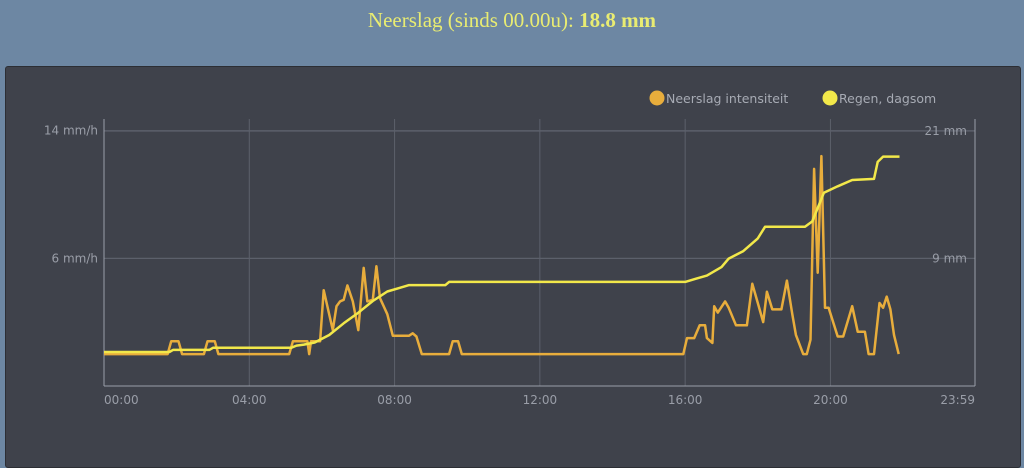 This screenshot has height=468, width=1024. I want to click on rain-total-title: Neerslag (sinds 00.00u): 18.8 mm, so click(512, 20).